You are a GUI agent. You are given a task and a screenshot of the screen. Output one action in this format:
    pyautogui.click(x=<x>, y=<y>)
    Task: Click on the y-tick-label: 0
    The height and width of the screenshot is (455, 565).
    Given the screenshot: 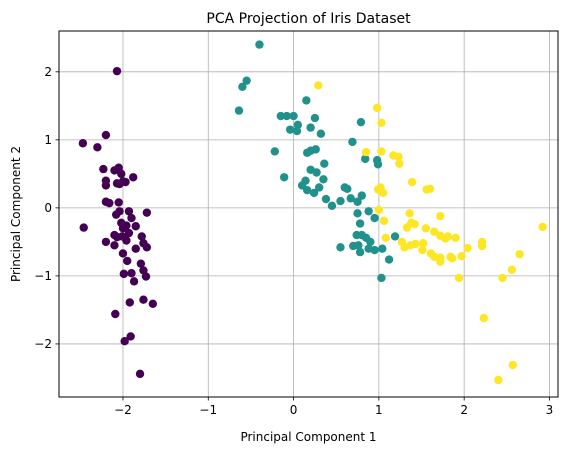 What is the action you would take?
    pyautogui.click(x=48, y=208)
    